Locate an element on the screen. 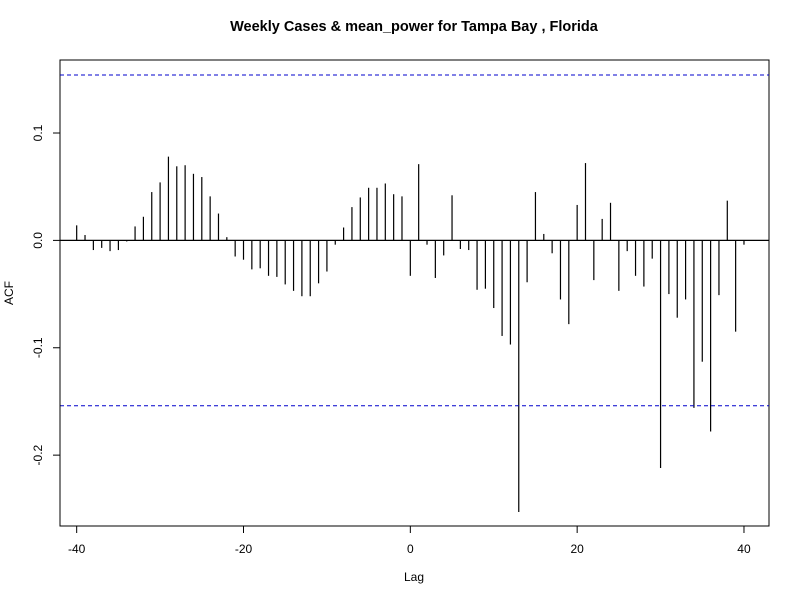 This screenshot has height=600, width=800. y-tick-label: -0.2 is located at coordinates (38, 454).